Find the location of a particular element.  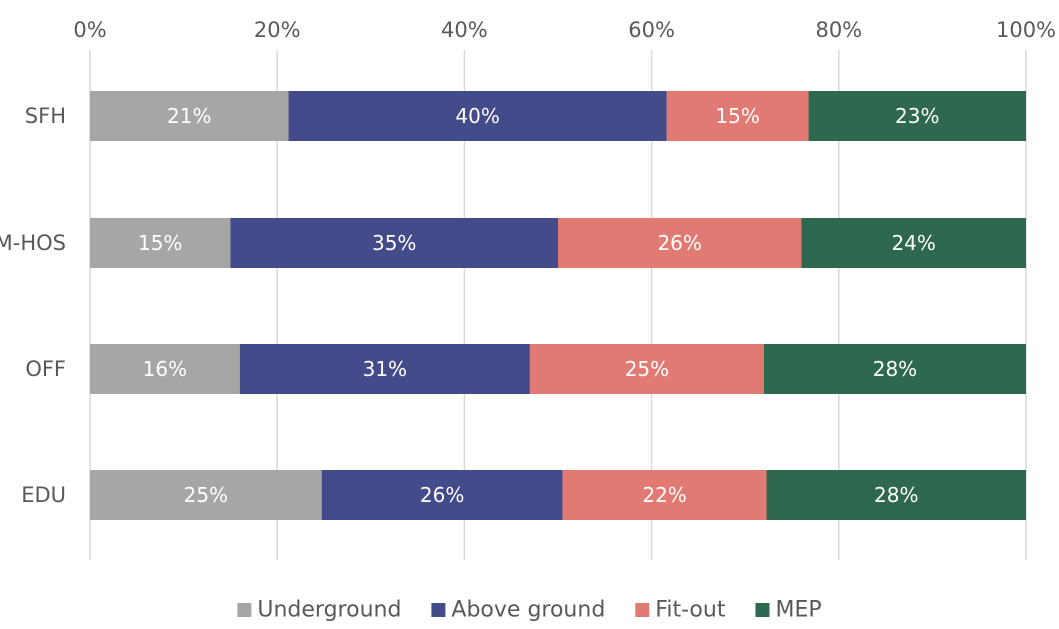

category-label: EDU is located at coordinates (43, 495).